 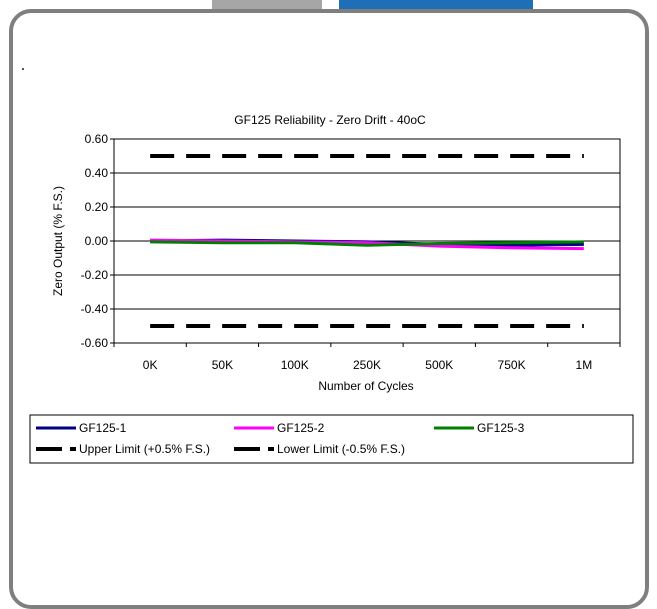 What do you see at coordinates (97, 139) in the screenshot?
I see `y-tick-label: 0.60` at bounding box center [97, 139].